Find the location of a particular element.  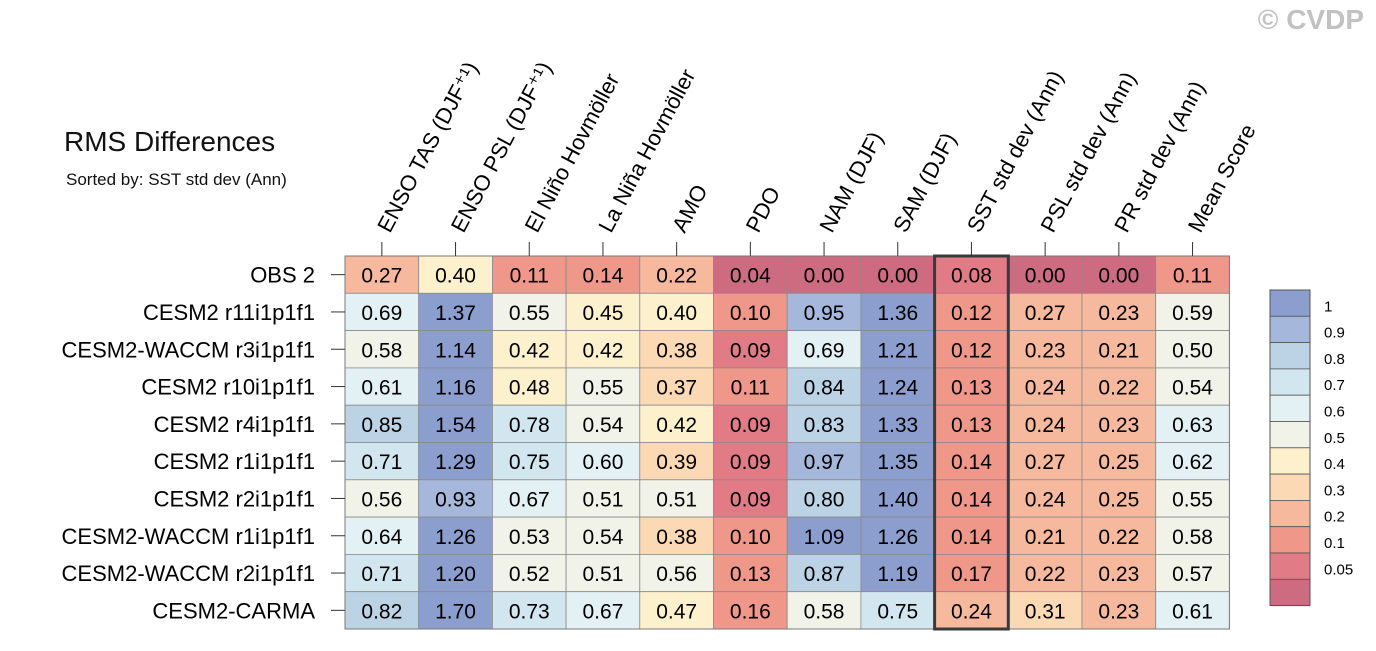

cell-value-label: 0.09 is located at coordinates (750, 499).